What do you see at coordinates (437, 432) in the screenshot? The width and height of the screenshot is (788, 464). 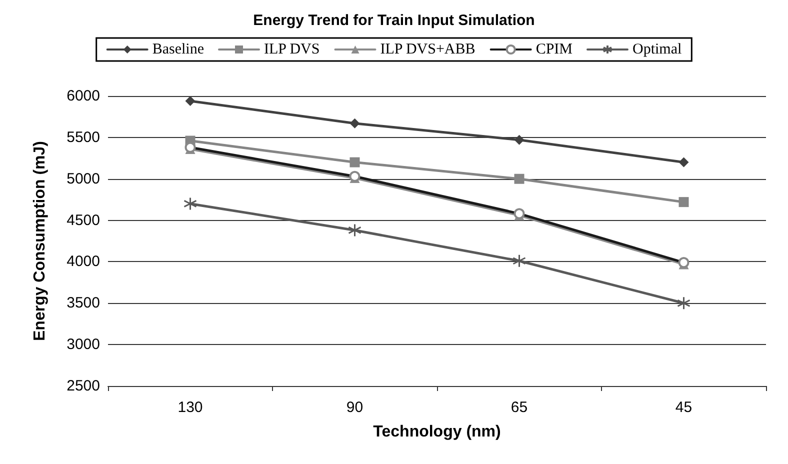 I see `x-axis-title: Technology (nm)` at bounding box center [437, 432].